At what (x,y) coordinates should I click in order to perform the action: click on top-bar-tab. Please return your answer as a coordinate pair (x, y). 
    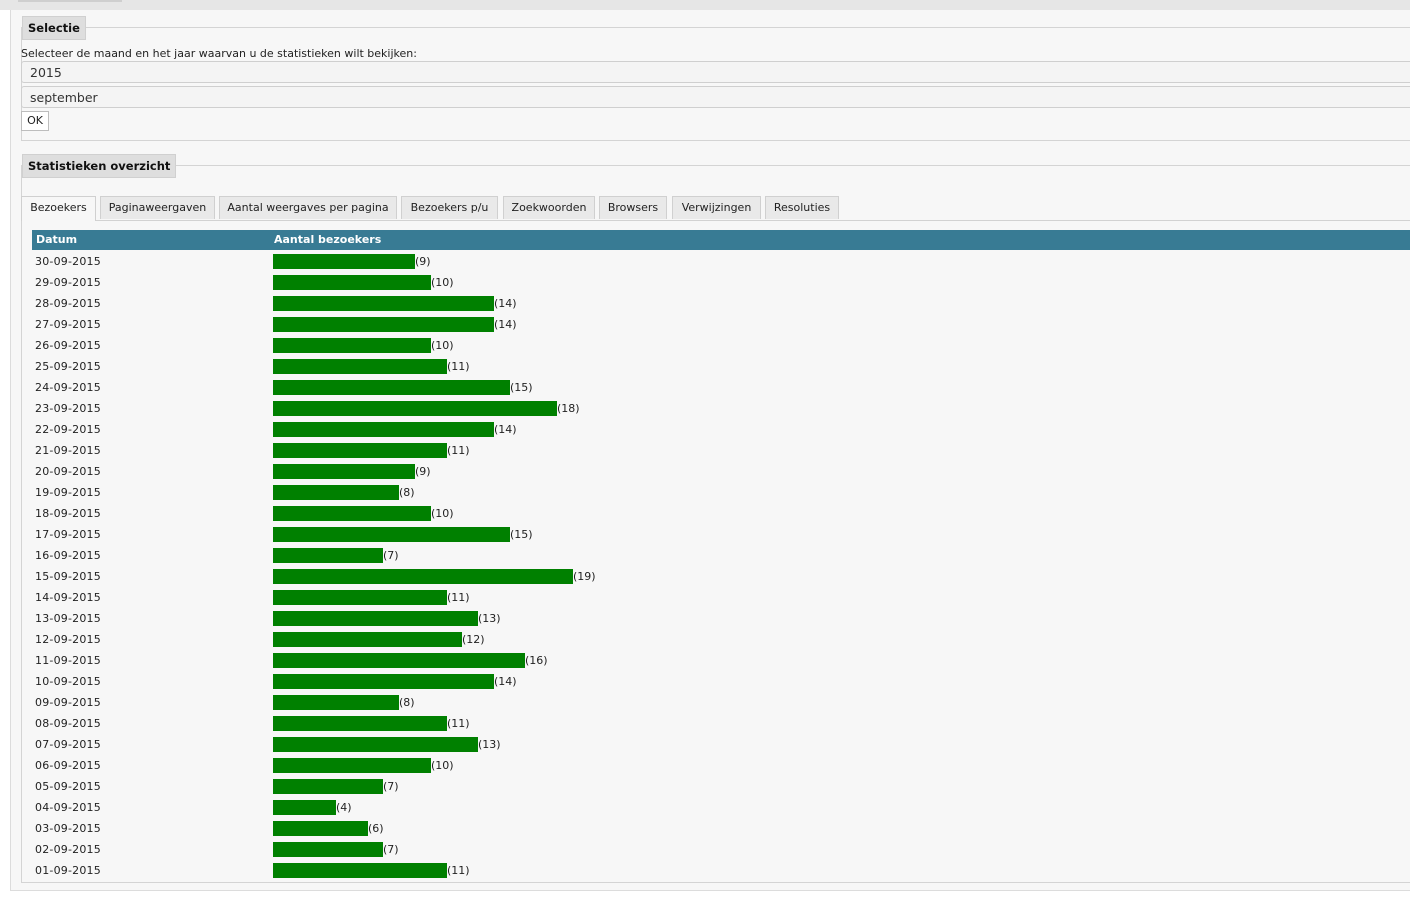
    Looking at the image, I should click on (70, 1).